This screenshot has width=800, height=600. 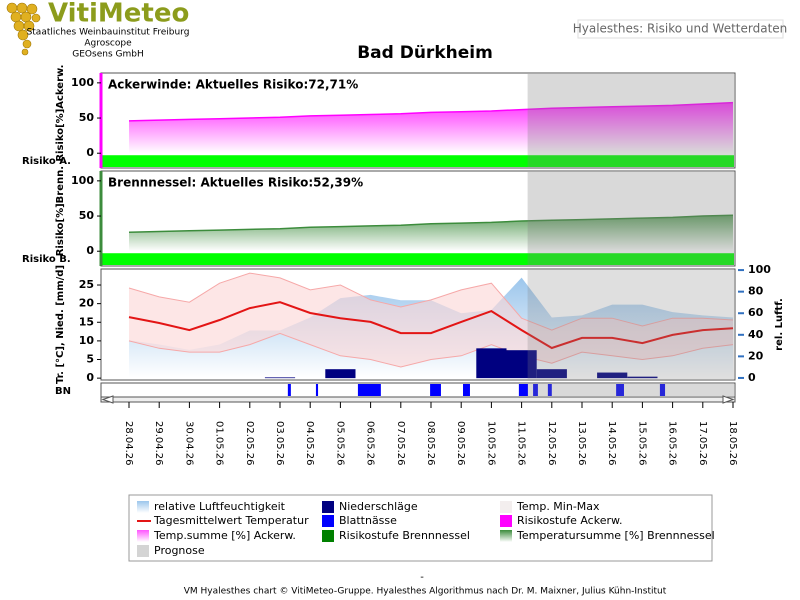 What do you see at coordinates (370, 443) in the screenshot?
I see `x-tick-label: 06.05.26` at bounding box center [370, 443].